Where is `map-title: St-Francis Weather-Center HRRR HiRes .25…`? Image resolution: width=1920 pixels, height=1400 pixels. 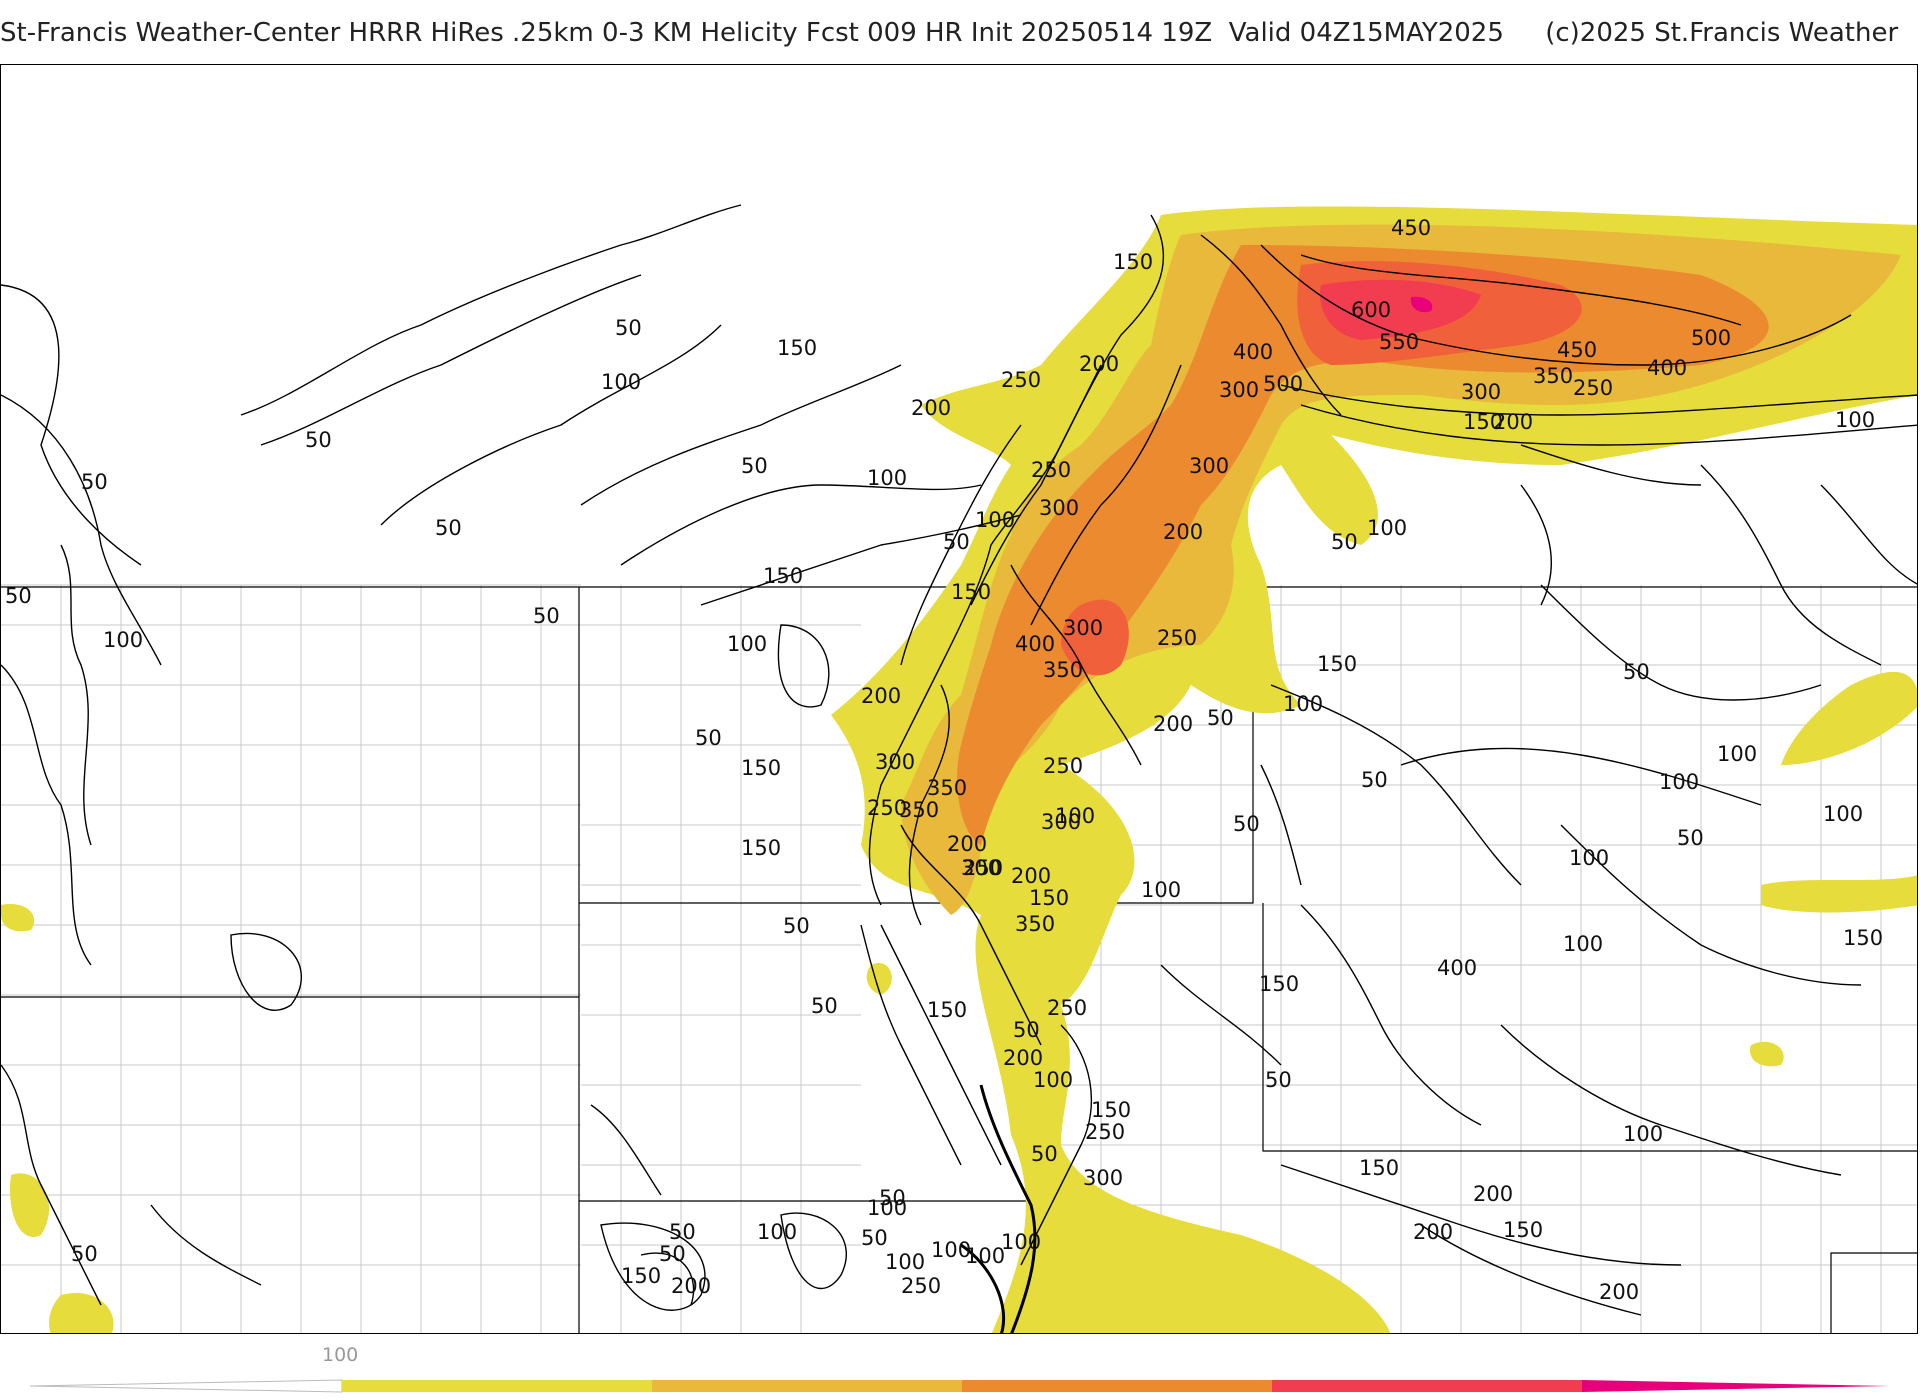 map-title: St-Francis Weather-Center HRRR HiRes .25… is located at coordinates (949, 33).